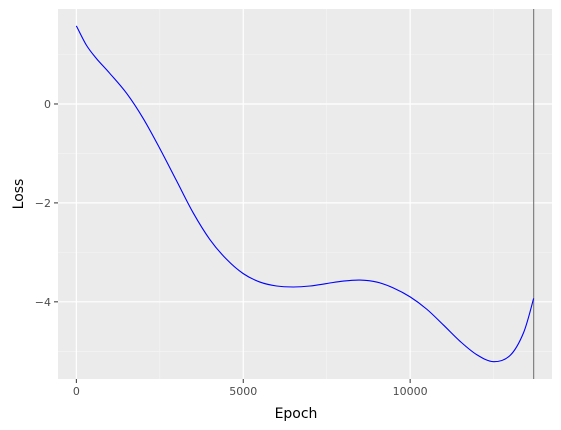 This screenshot has width=561, height=430. I want to click on x-axis-ticks: 0 5000 10000, so click(250, 388).